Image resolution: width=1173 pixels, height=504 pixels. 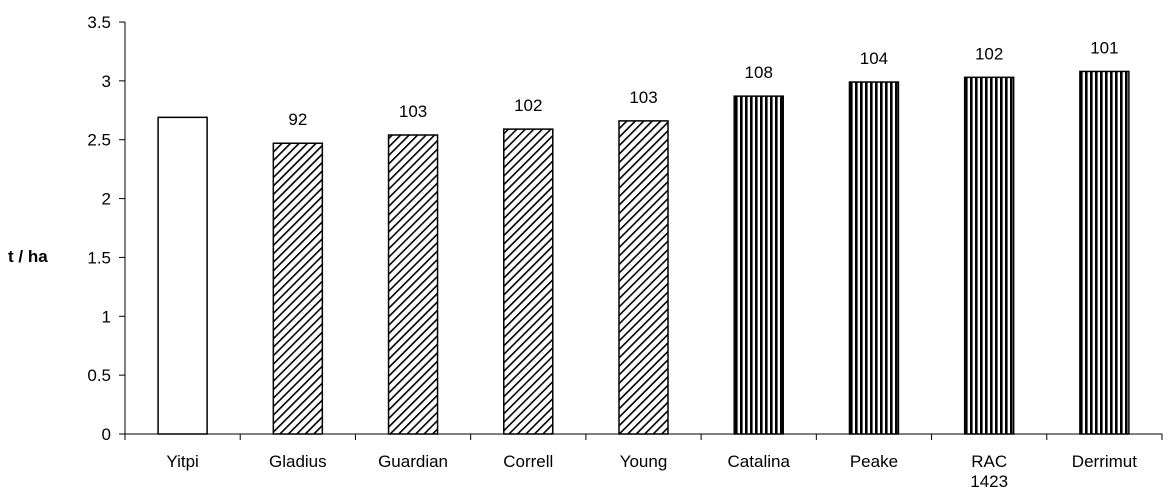 What do you see at coordinates (106, 228) in the screenshot?
I see `y-axis: 0 0.5 1 1.5 2 2.5 3 3.5` at bounding box center [106, 228].